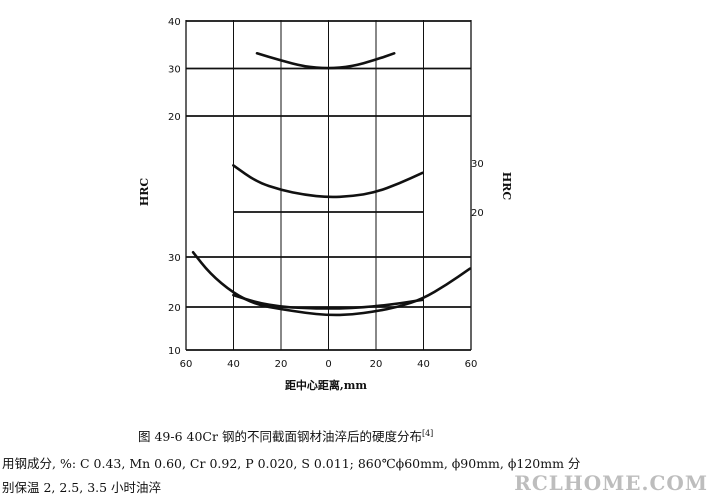  Describe the element at coordinates (280, 436) in the screenshot. I see `figure-title: 图 49-6 40Cr 钢的不同截面钢材油淬后的硬度分布` at that location.